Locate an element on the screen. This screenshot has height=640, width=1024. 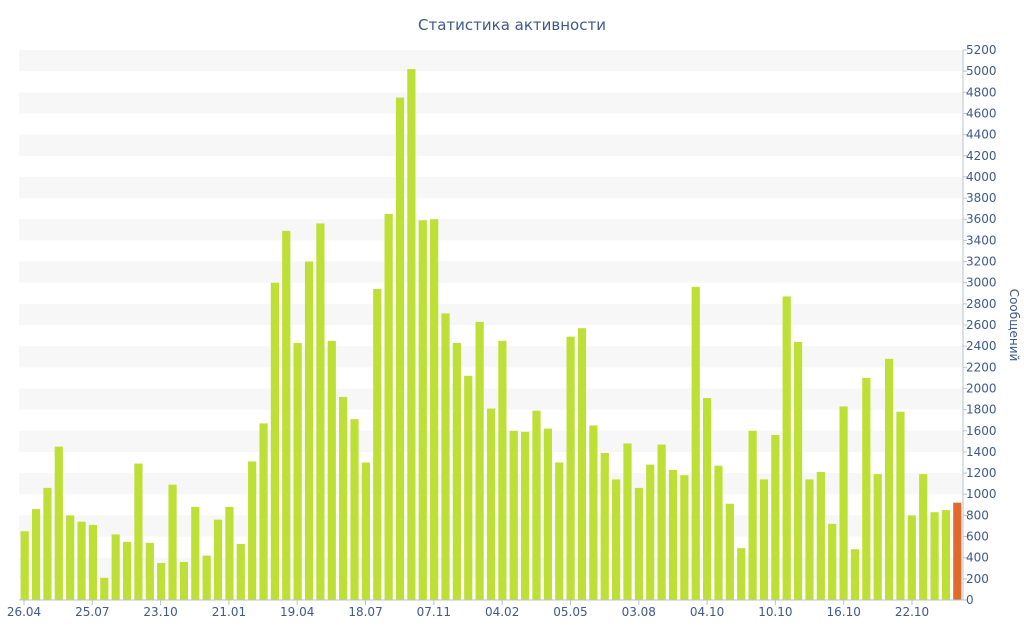
x-tick-label: 07.11 is located at coordinates (434, 612).